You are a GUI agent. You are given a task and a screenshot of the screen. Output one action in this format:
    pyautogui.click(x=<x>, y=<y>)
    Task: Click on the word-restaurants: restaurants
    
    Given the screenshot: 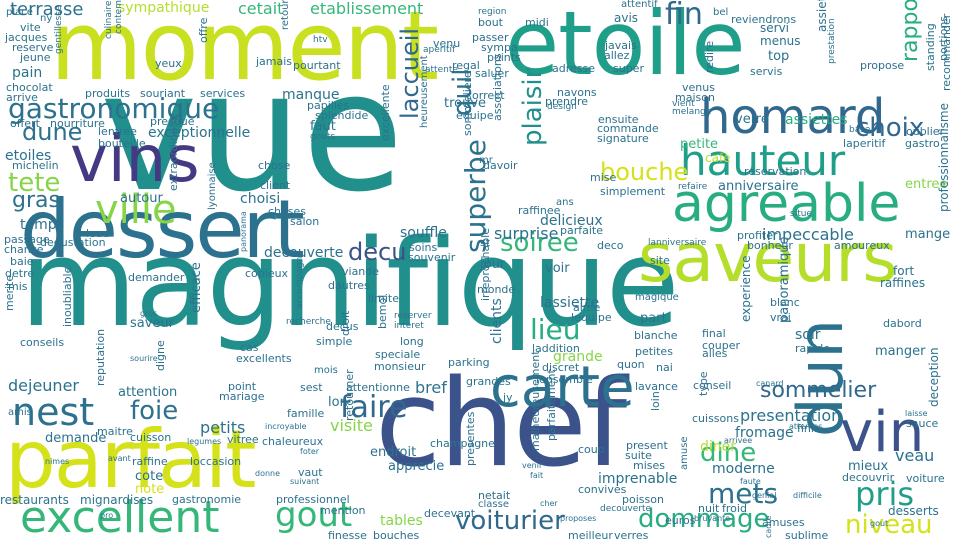 What is the action you would take?
    pyautogui.click(x=34, y=500)
    